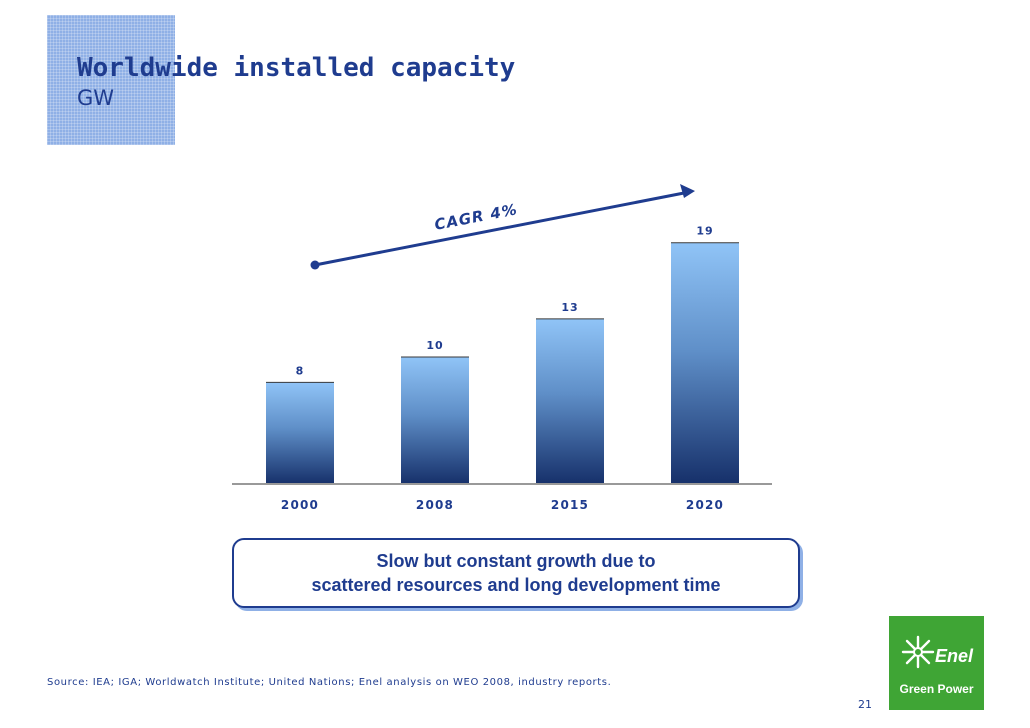 The height and width of the screenshot is (728, 1030). I want to click on data-label-2000: 8, so click(300, 370).